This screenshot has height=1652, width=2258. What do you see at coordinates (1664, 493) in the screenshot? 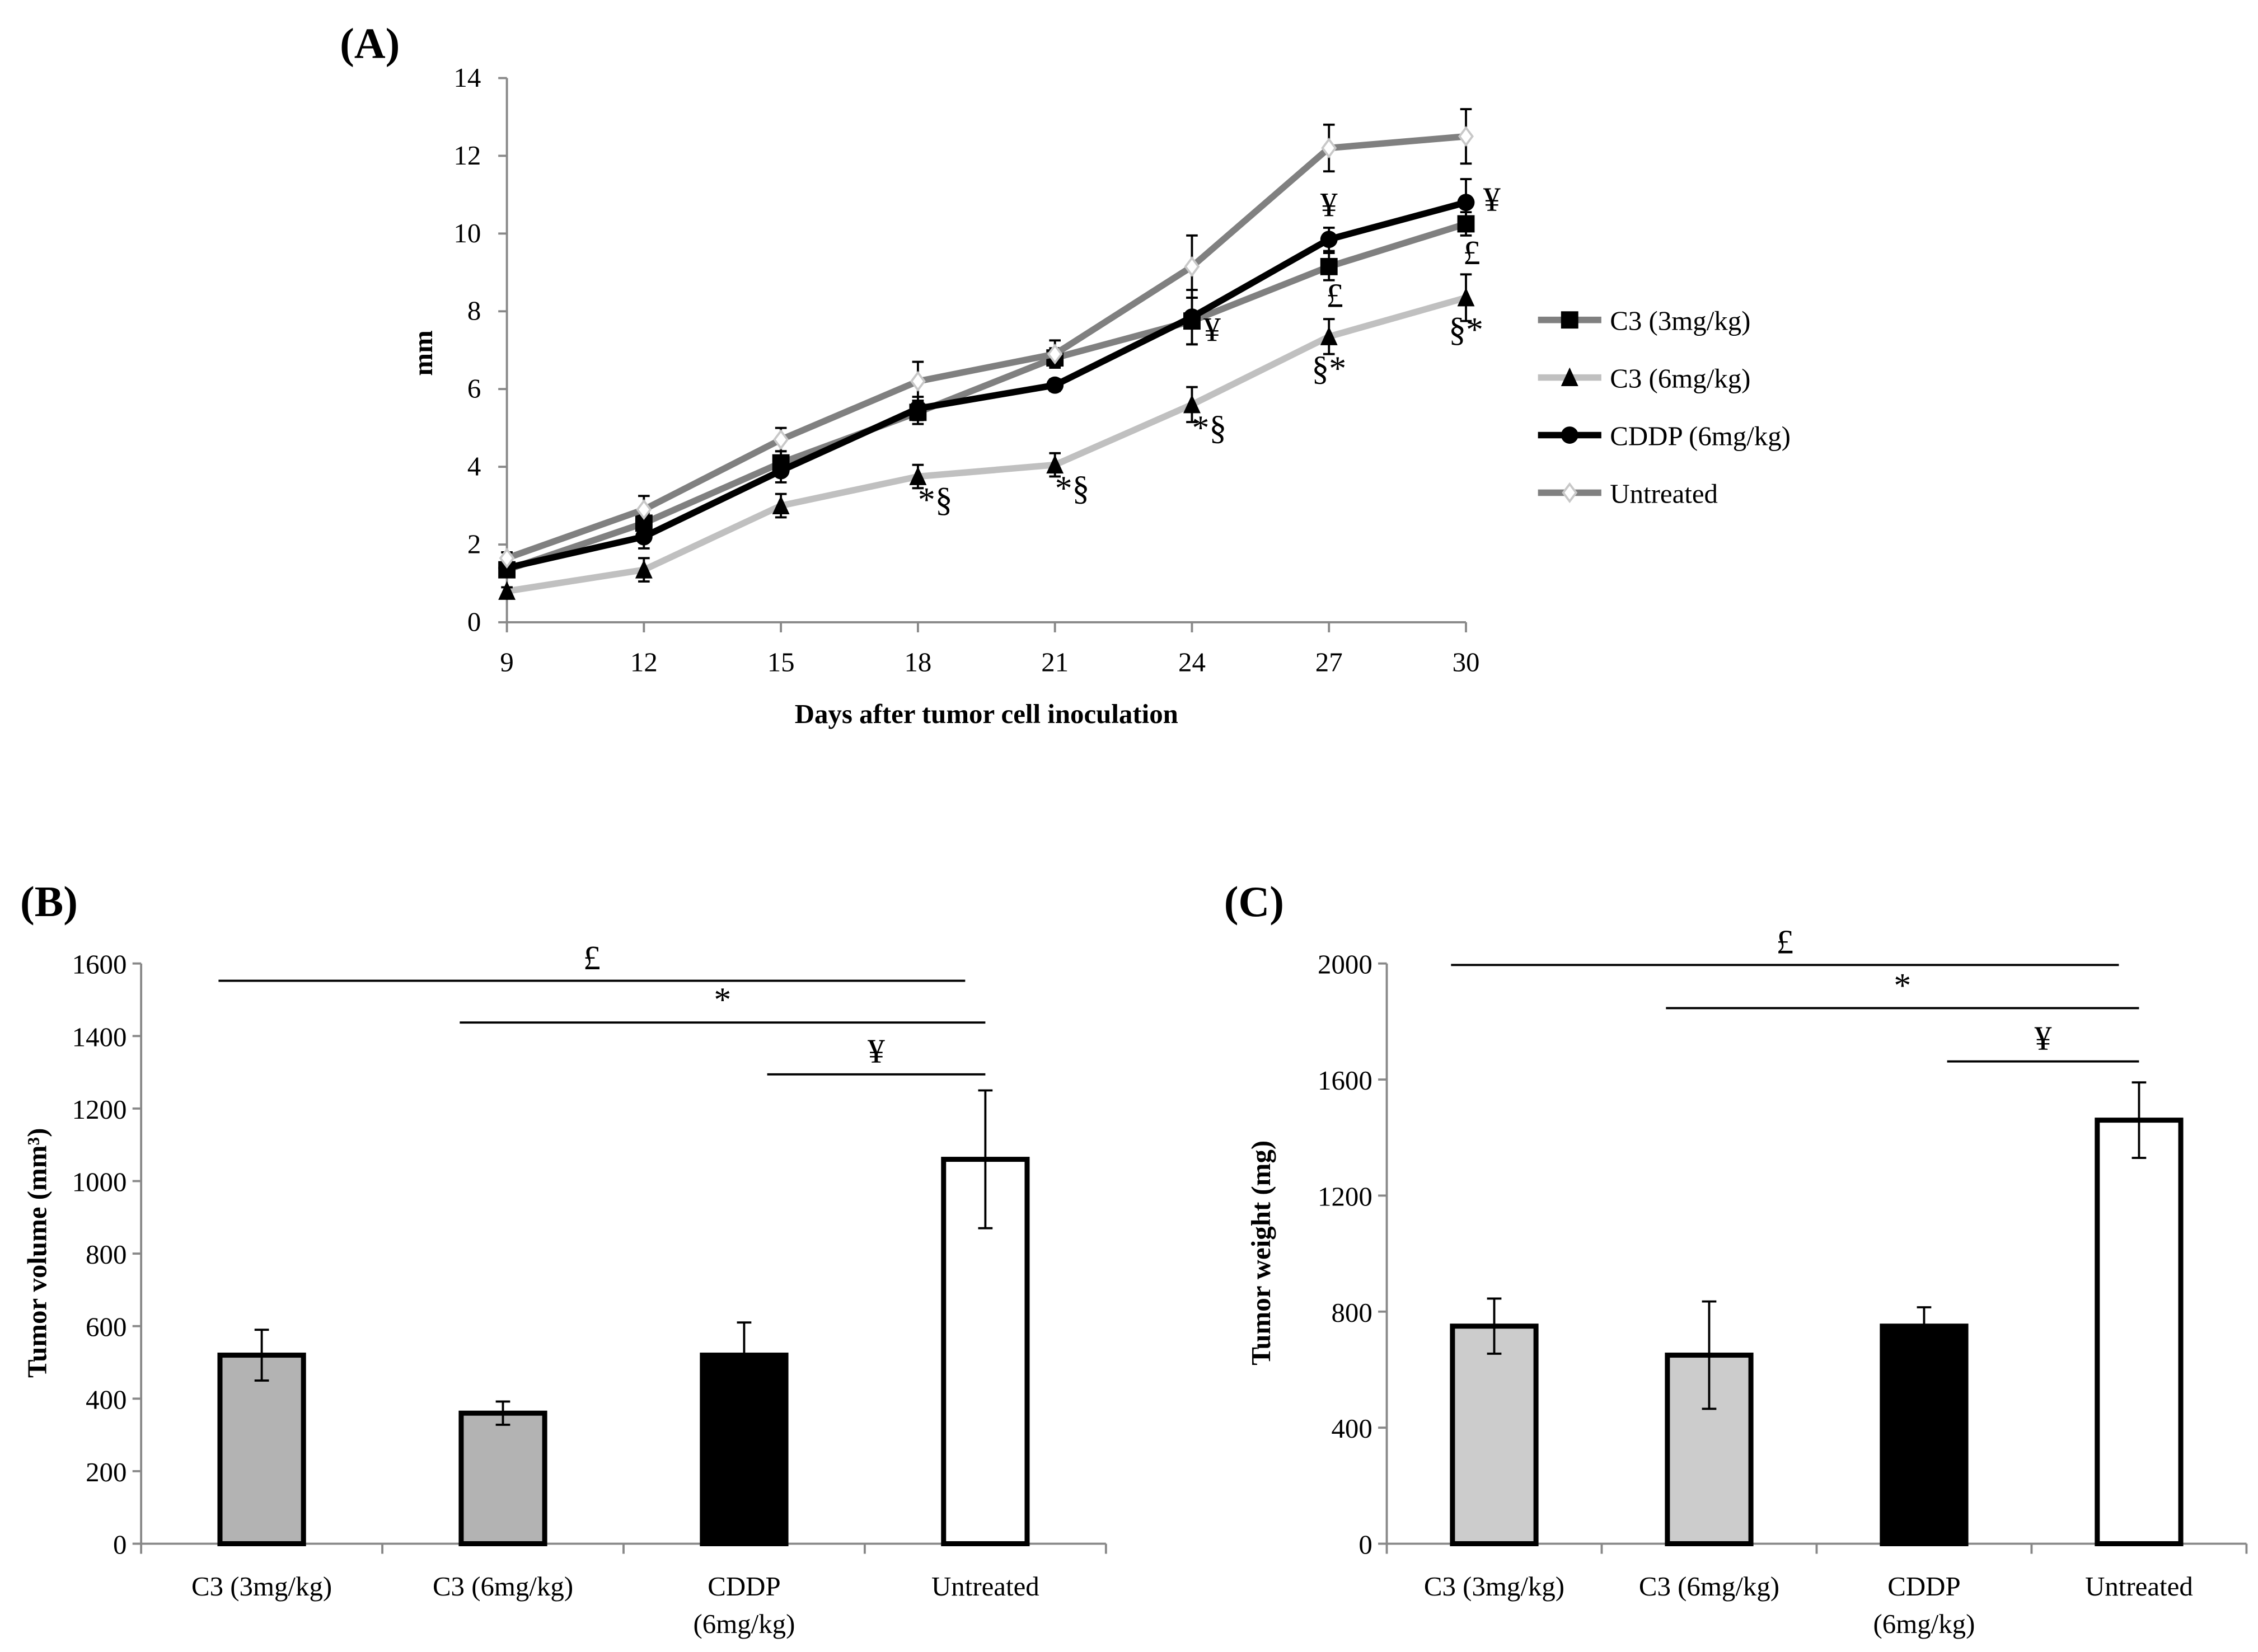
I see `legend-label: Untreated` at bounding box center [1664, 493].